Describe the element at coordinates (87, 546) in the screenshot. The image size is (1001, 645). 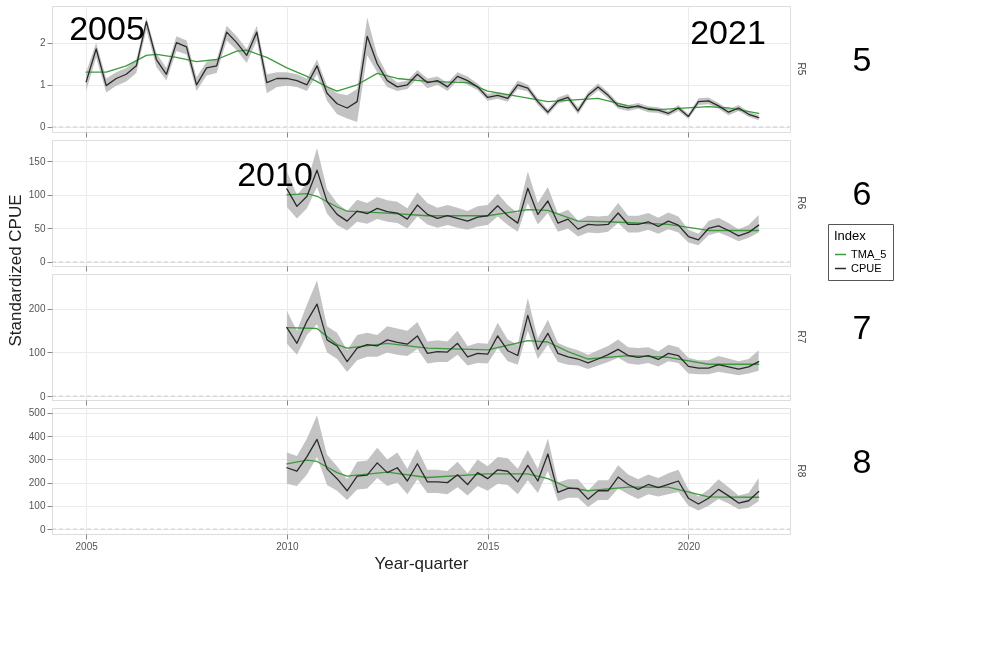
I see `x-tick-label: 2005` at that location.